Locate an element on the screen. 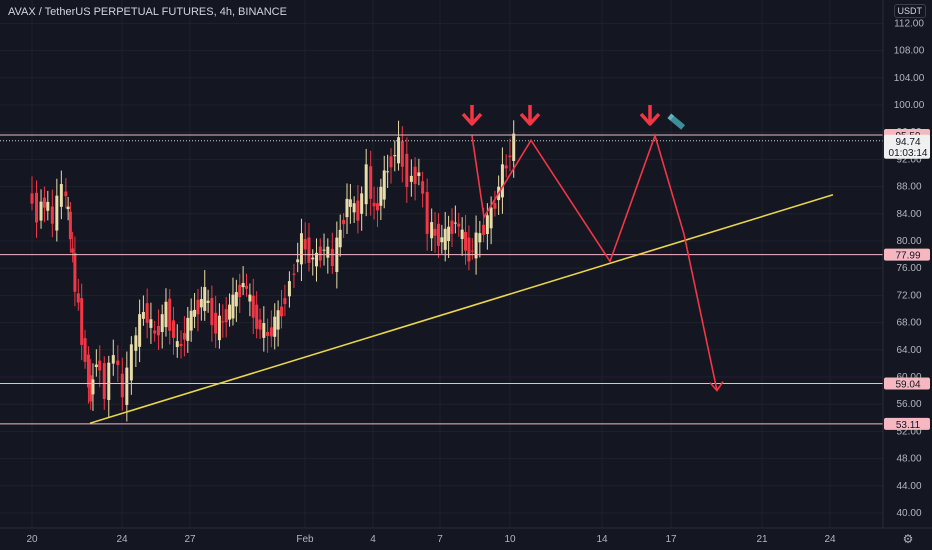 The width and height of the screenshot is (932, 550). y-tick-label: 92.00 is located at coordinates (908, 159).